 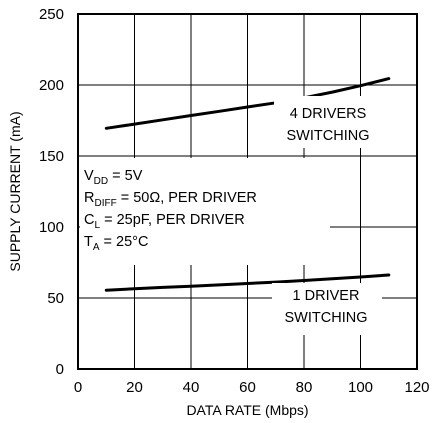 I want to click on label-backdrop-4-drivers, so click(x=329, y=122).